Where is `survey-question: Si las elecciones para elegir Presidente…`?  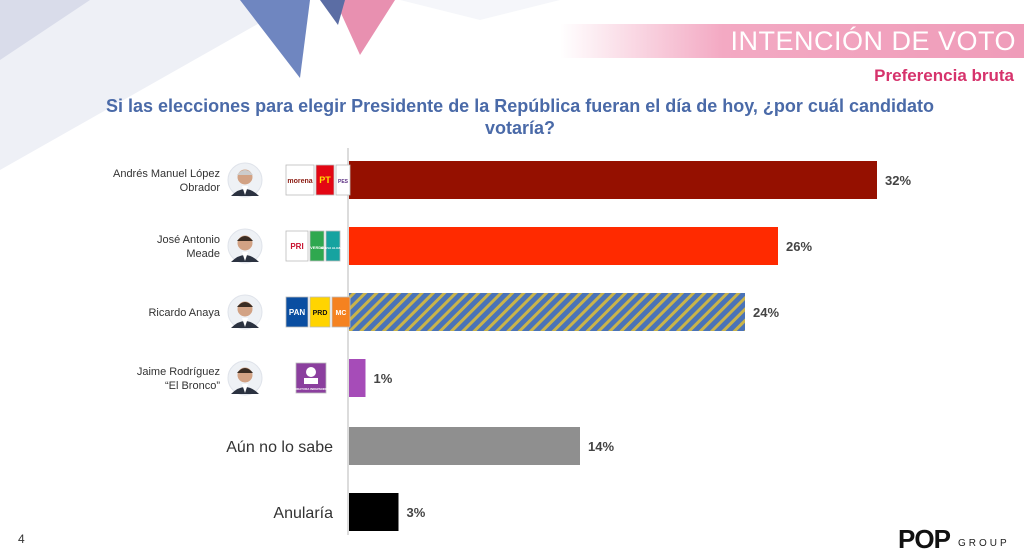
survey-question: Si las elecciones para elegir Presidente… is located at coordinates (520, 117).